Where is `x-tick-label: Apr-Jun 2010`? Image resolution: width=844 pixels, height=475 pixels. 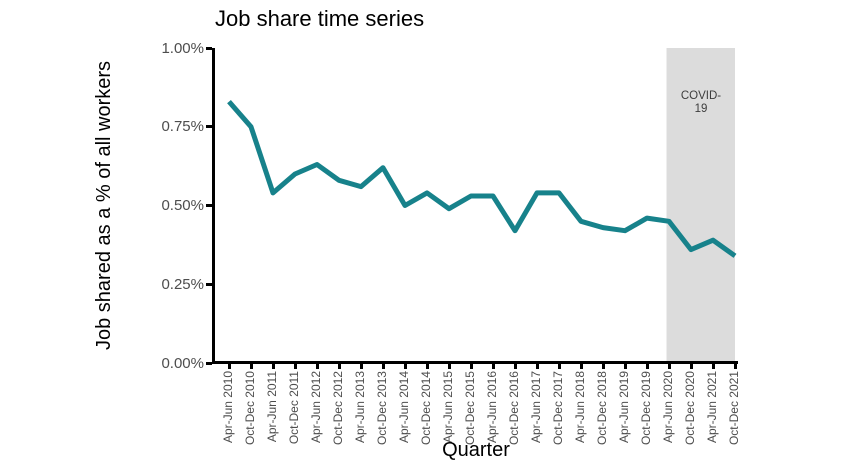 x-tick-label: Apr-Jun 2010 is located at coordinates (228, 407).